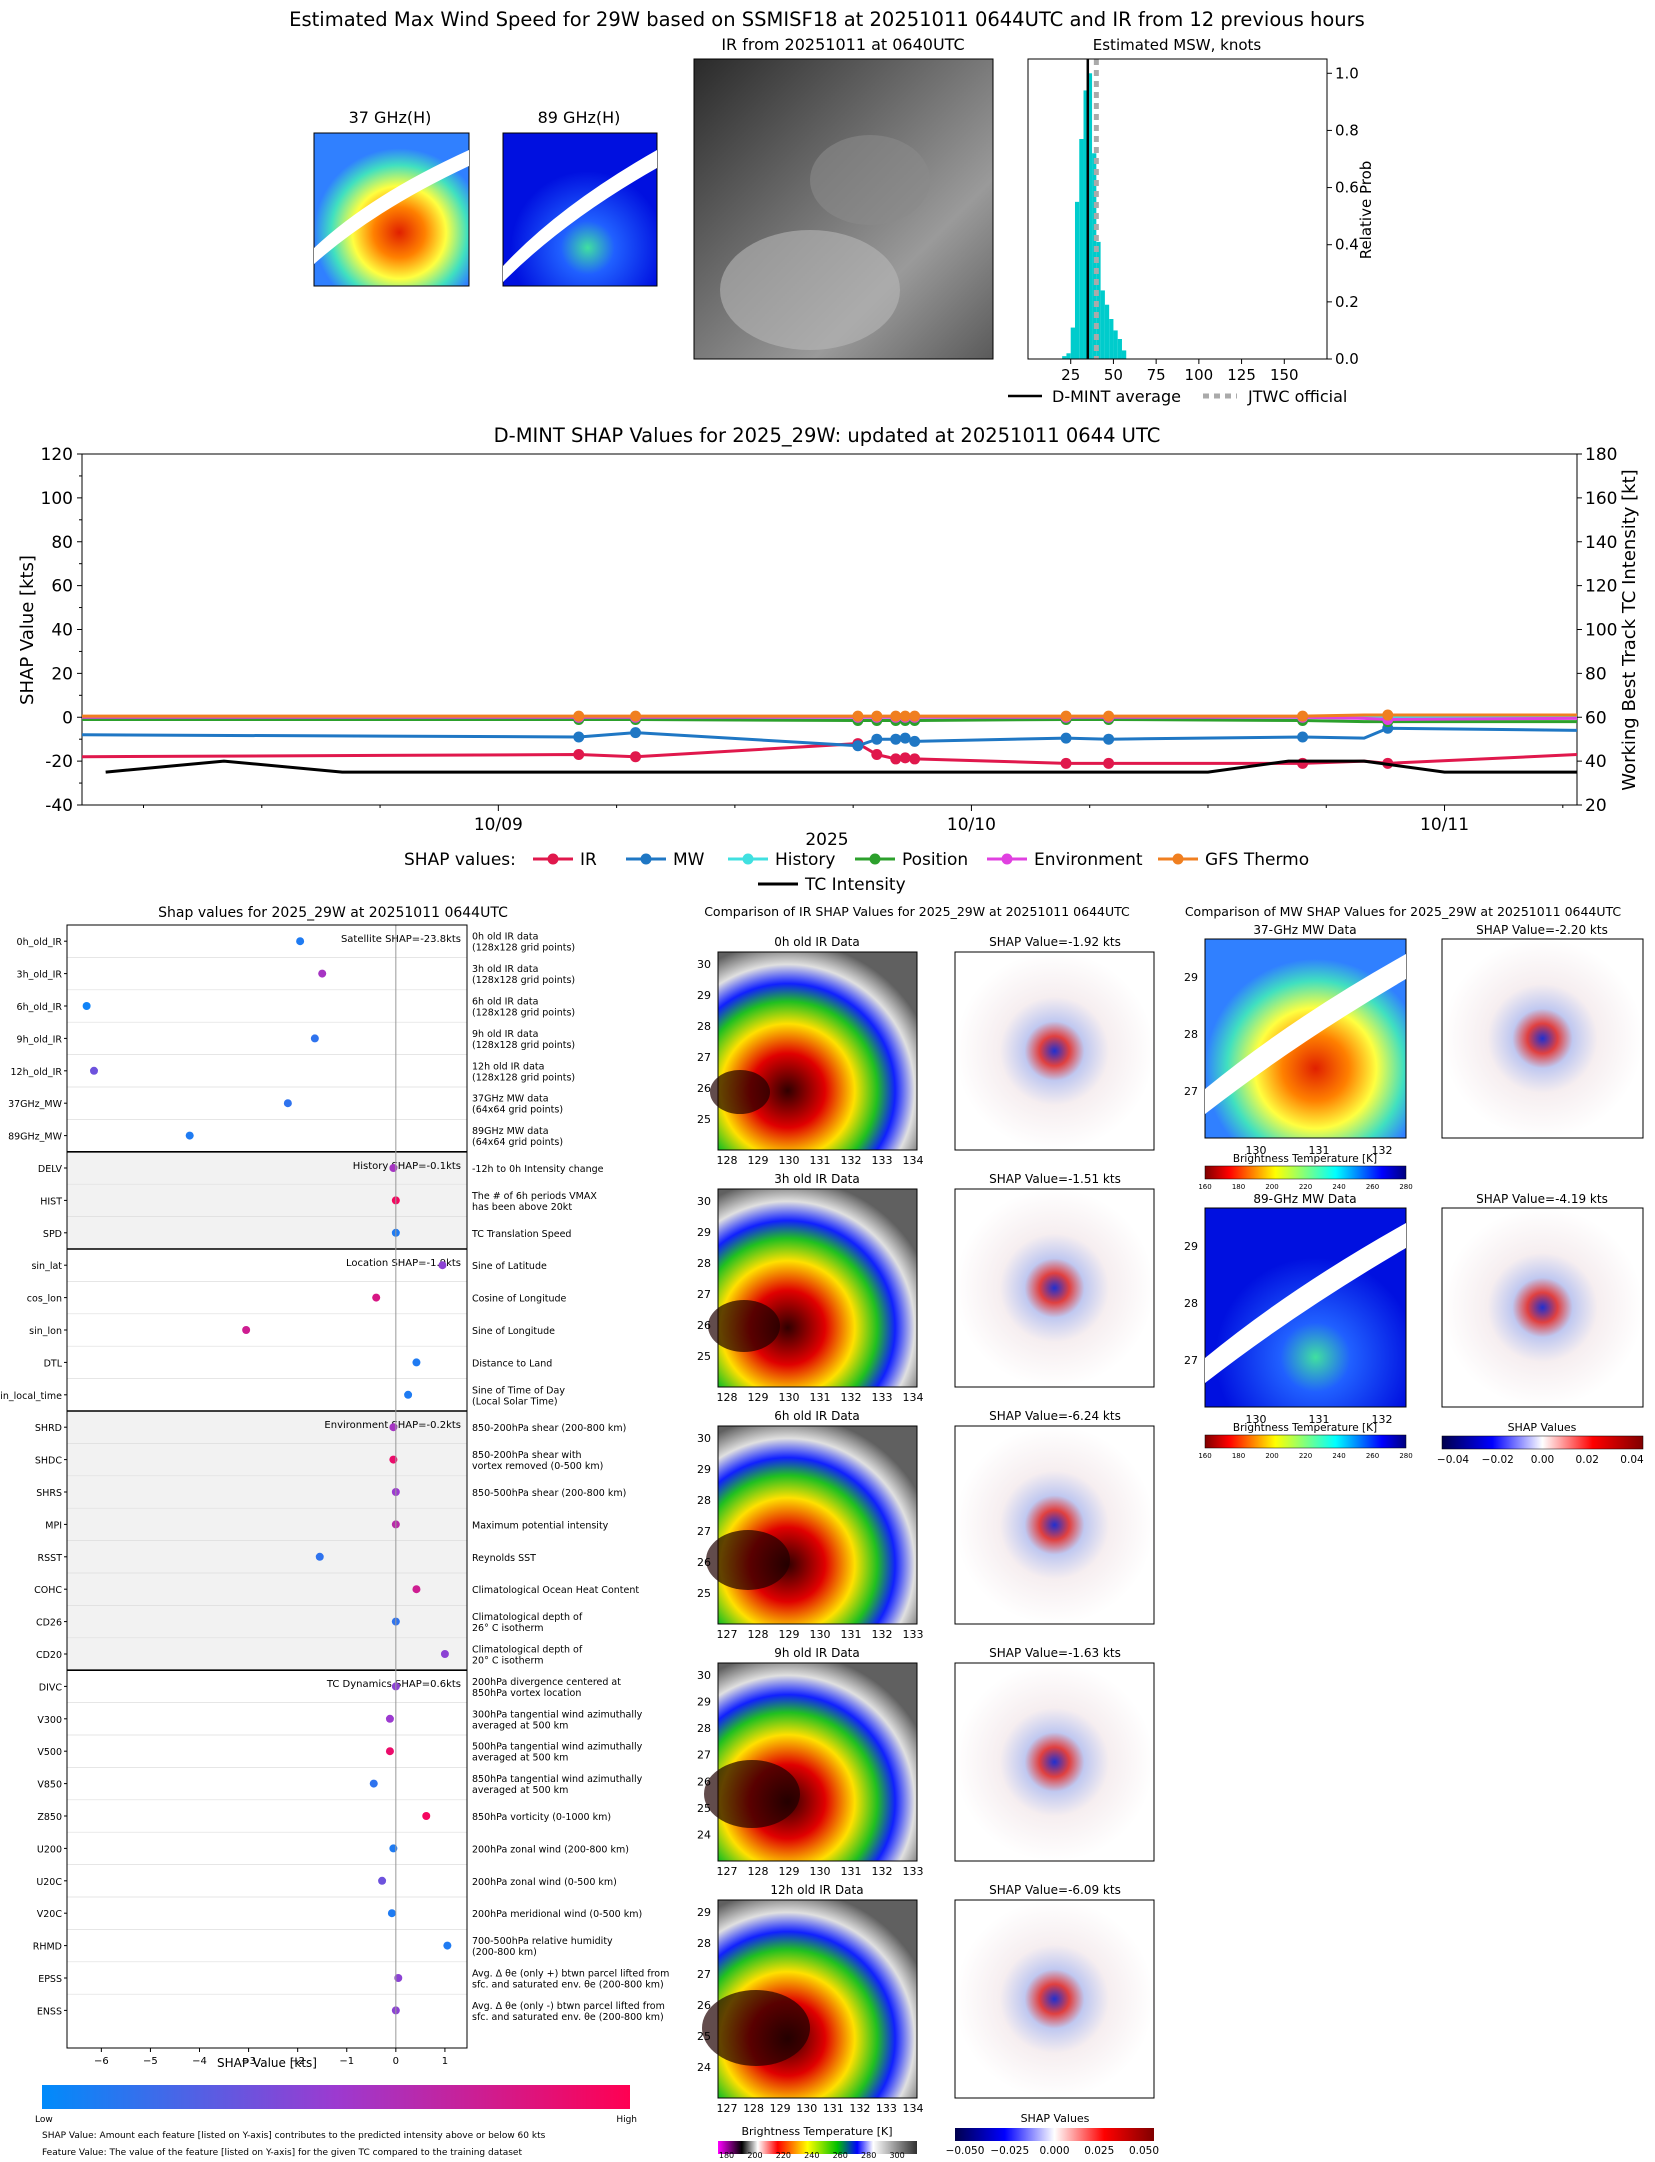  I want to click on mw-shap-colorbar-tick: −0.04, so click(1453, 1460).